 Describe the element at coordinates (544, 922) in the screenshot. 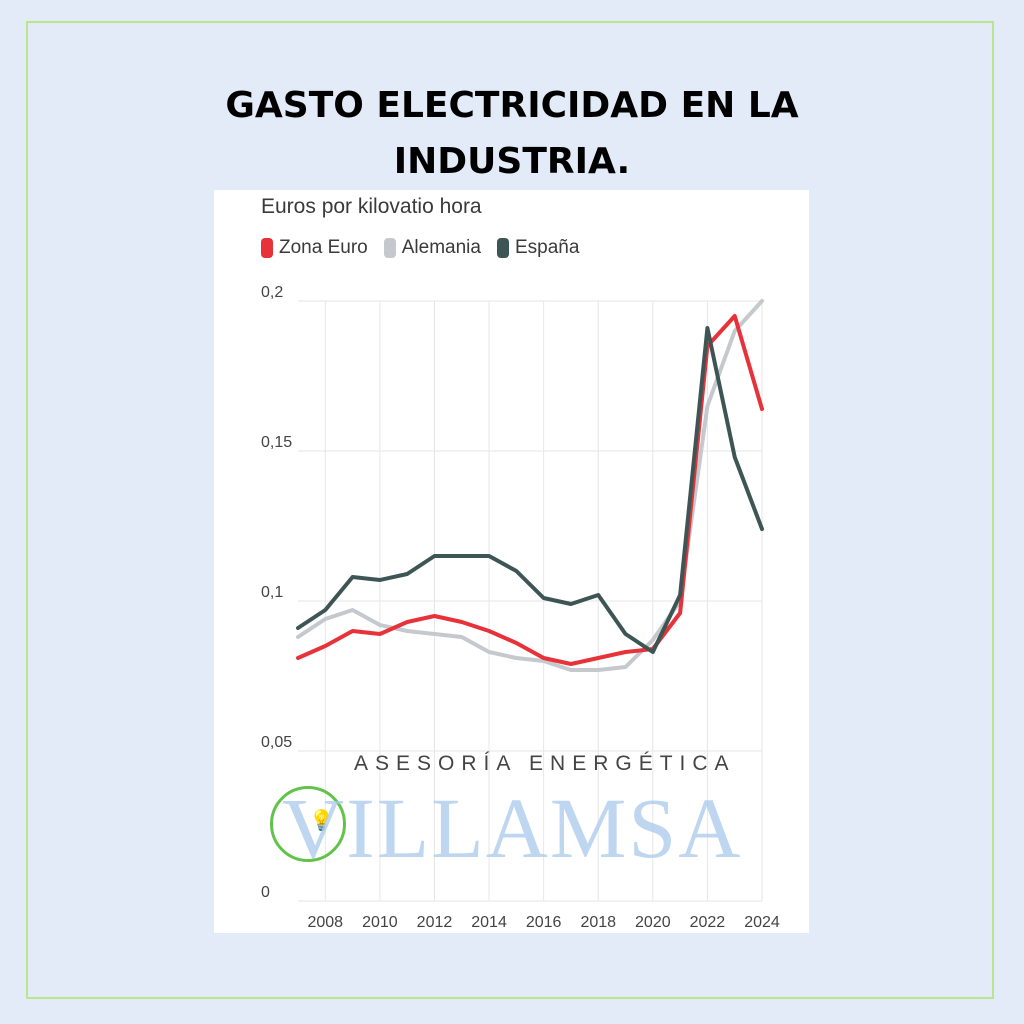

I see `x-tick-label: 2016` at that location.